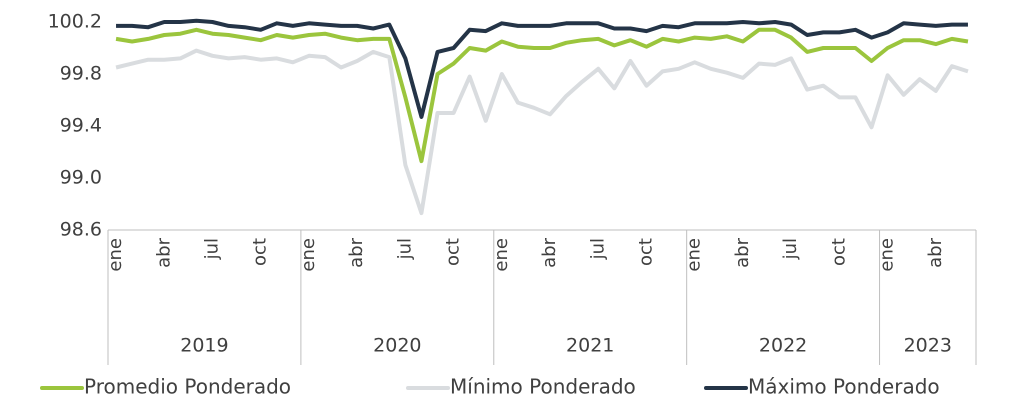 This screenshot has width=1031, height=402. What do you see at coordinates (543, 387) in the screenshot?
I see `legend-label: Mínimo Ponderado` at bounding box center [543, 387].